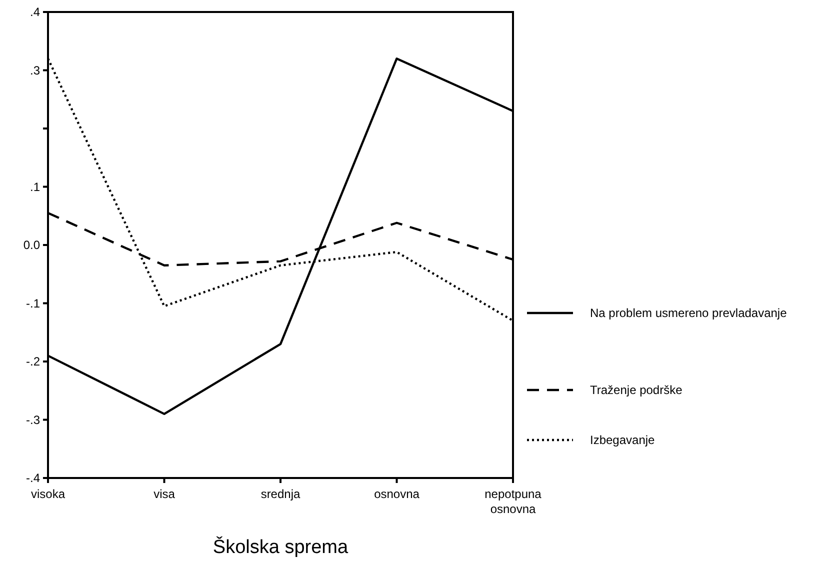 This screenshot has width=831, height=562. What do you see at coordinates (513, 501) in the screenshot?
I see `x-tick-label: nepotpuna osnovna` at bounding box center [513, 501].